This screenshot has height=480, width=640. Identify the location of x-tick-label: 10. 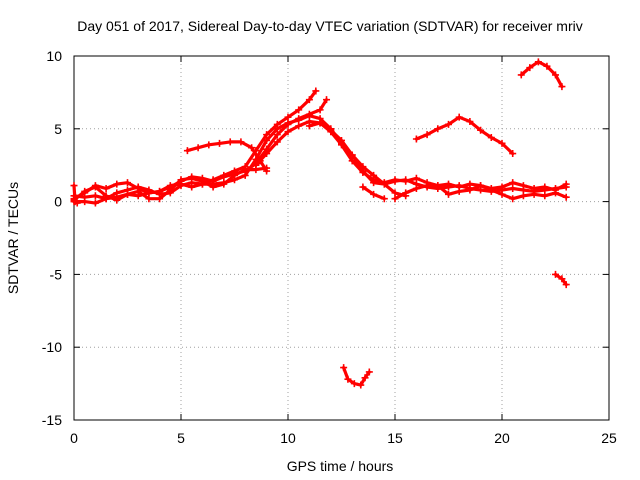
(288, 438).